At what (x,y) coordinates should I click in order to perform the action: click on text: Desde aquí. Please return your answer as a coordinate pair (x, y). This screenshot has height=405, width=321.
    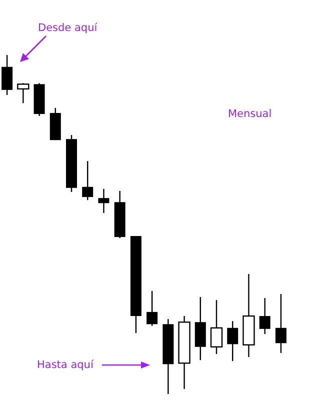
    Looking at the image, I should click on (68, 28).